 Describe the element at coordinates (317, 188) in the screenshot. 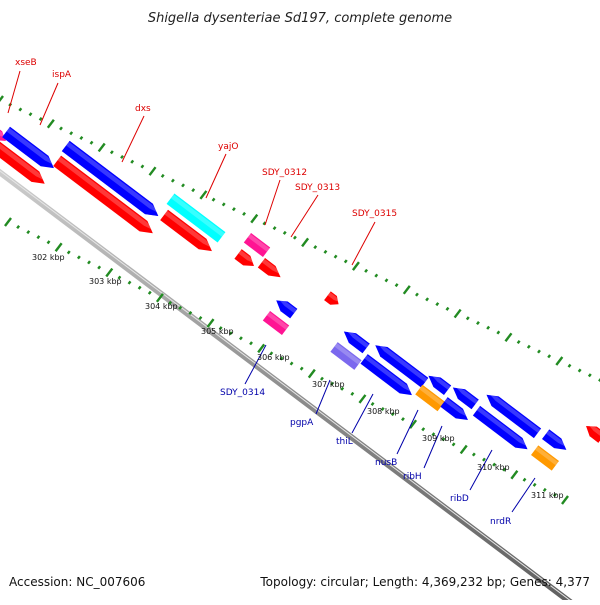

I see `gene-label-sdy0313: SDY_0313` at that location.